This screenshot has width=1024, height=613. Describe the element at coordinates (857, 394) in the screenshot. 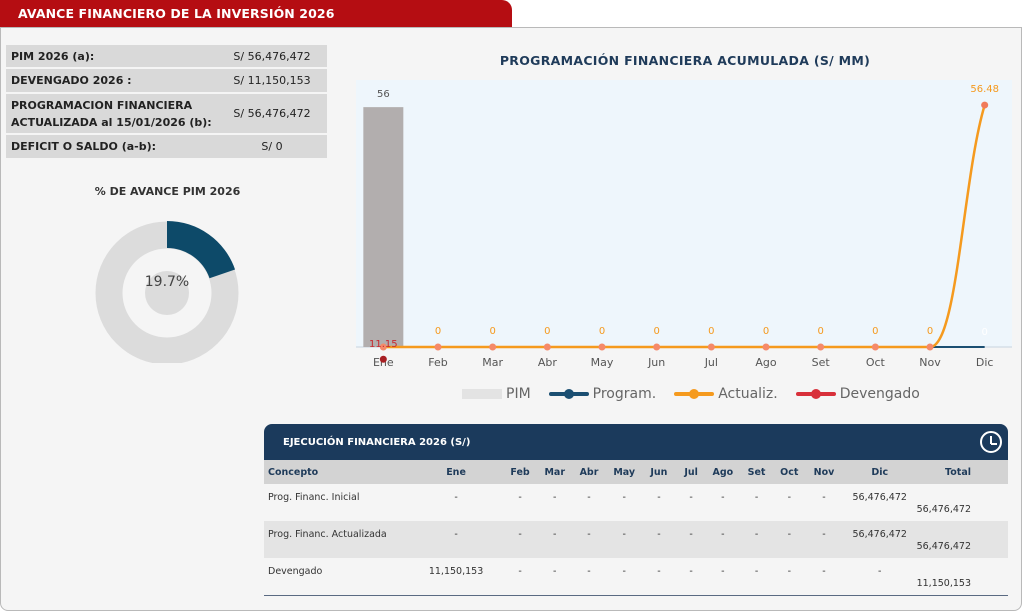

I see `legend-item-devengado: Devengado` at that location.